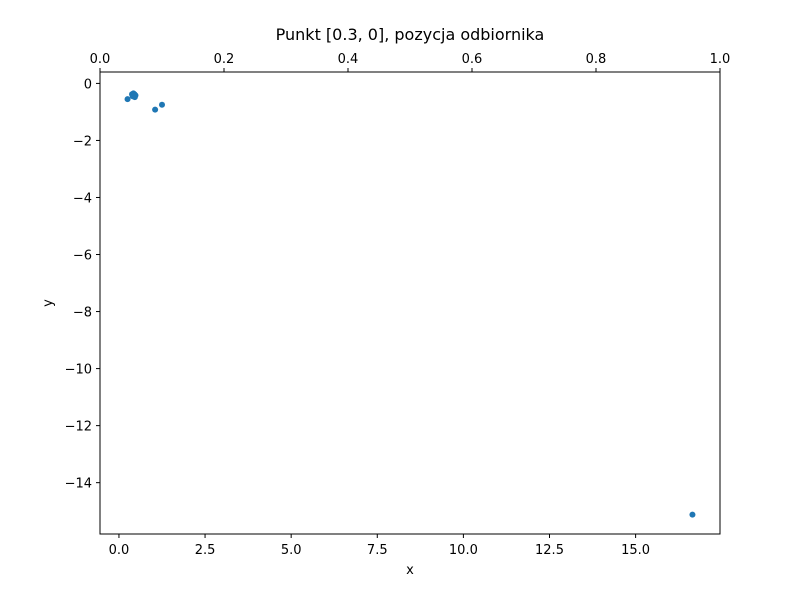 The image size is (800, 600). What do you see at coordinates (82, 284) in the screenshot?
I see `y-axis-ticks: 0 −2 −4 −6 −8 −10 −12 −14` at bounding box center [82, 284].